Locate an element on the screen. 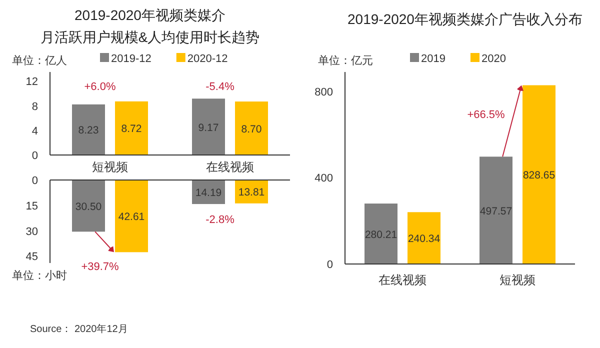 This screenshot has width=600, height=348. data-label: 240.34 is located at coordinates (424, 239).